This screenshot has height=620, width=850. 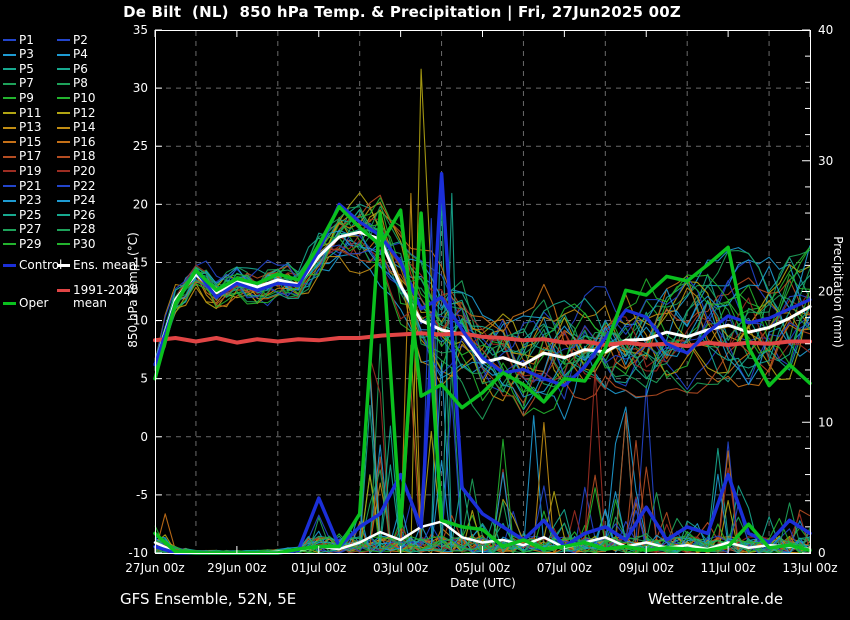 I want to click on svg-text: 15, so click(x=140, y=262).